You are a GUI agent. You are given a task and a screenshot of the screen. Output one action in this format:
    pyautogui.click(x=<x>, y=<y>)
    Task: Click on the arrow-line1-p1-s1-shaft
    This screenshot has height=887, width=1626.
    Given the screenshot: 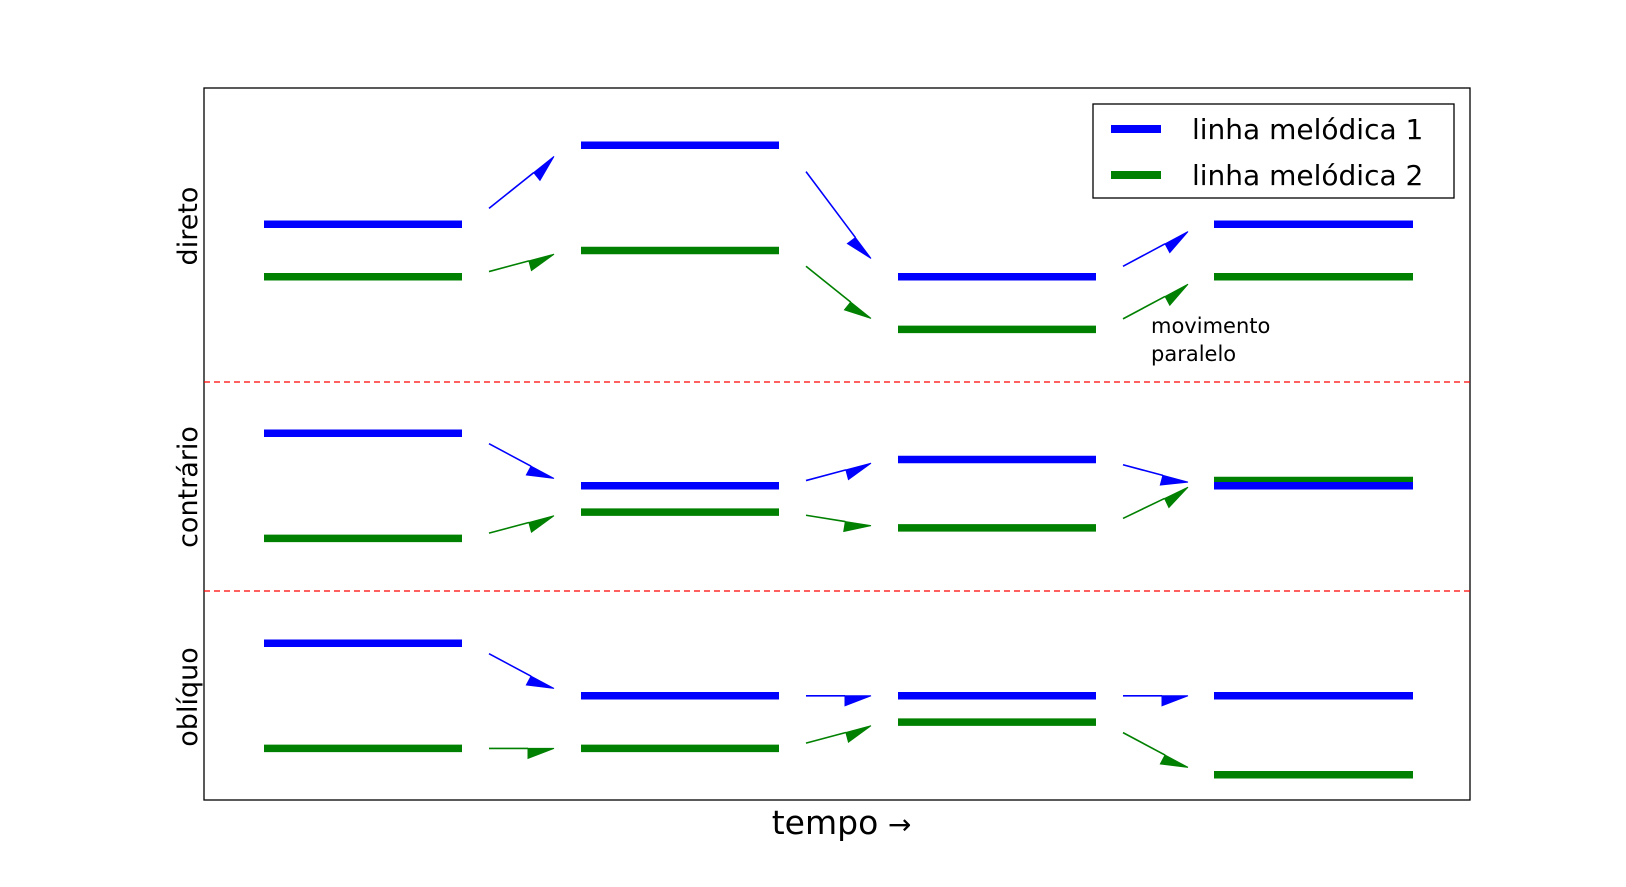 What is the action you would take?
    pyautogui.click(x=826, y=475)
    